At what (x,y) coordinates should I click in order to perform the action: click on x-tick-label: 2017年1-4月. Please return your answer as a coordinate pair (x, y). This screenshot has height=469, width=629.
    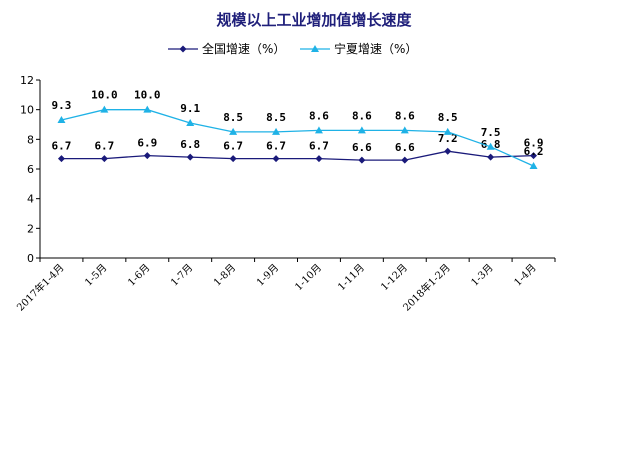
    Looking at the image, I should click on (40, 287).